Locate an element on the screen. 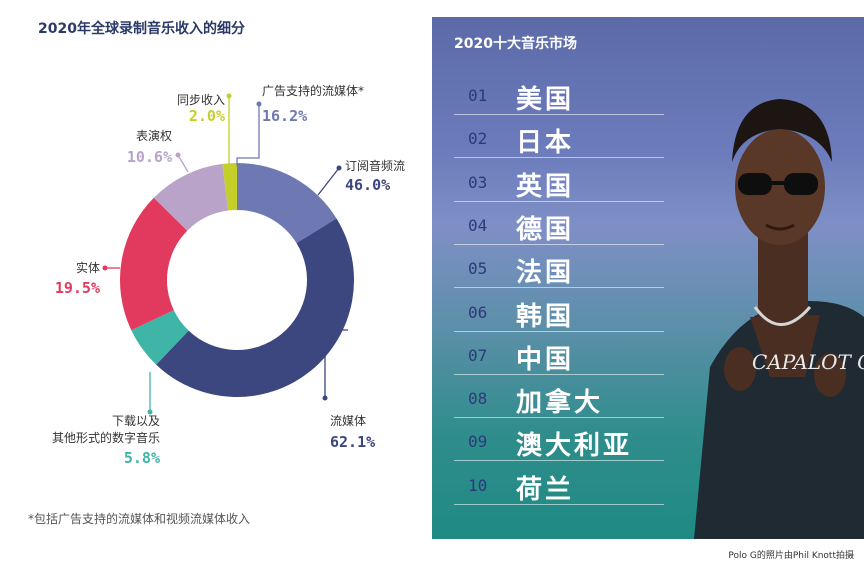 The width and height of the screenshot is (864, 566). label-2-line2: 其他形式的数字音乐 is located at coordinates (106, 437).